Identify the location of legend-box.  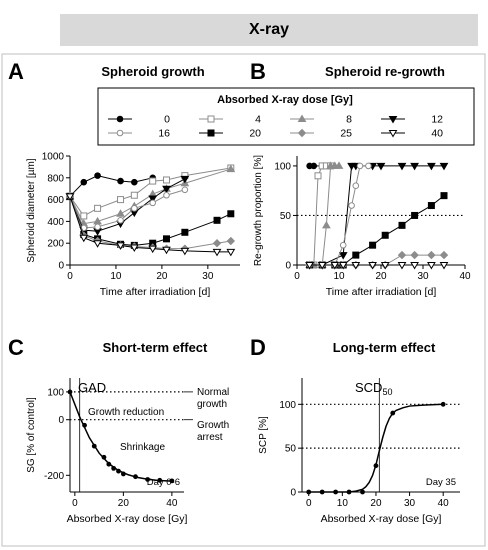
(286, 116).